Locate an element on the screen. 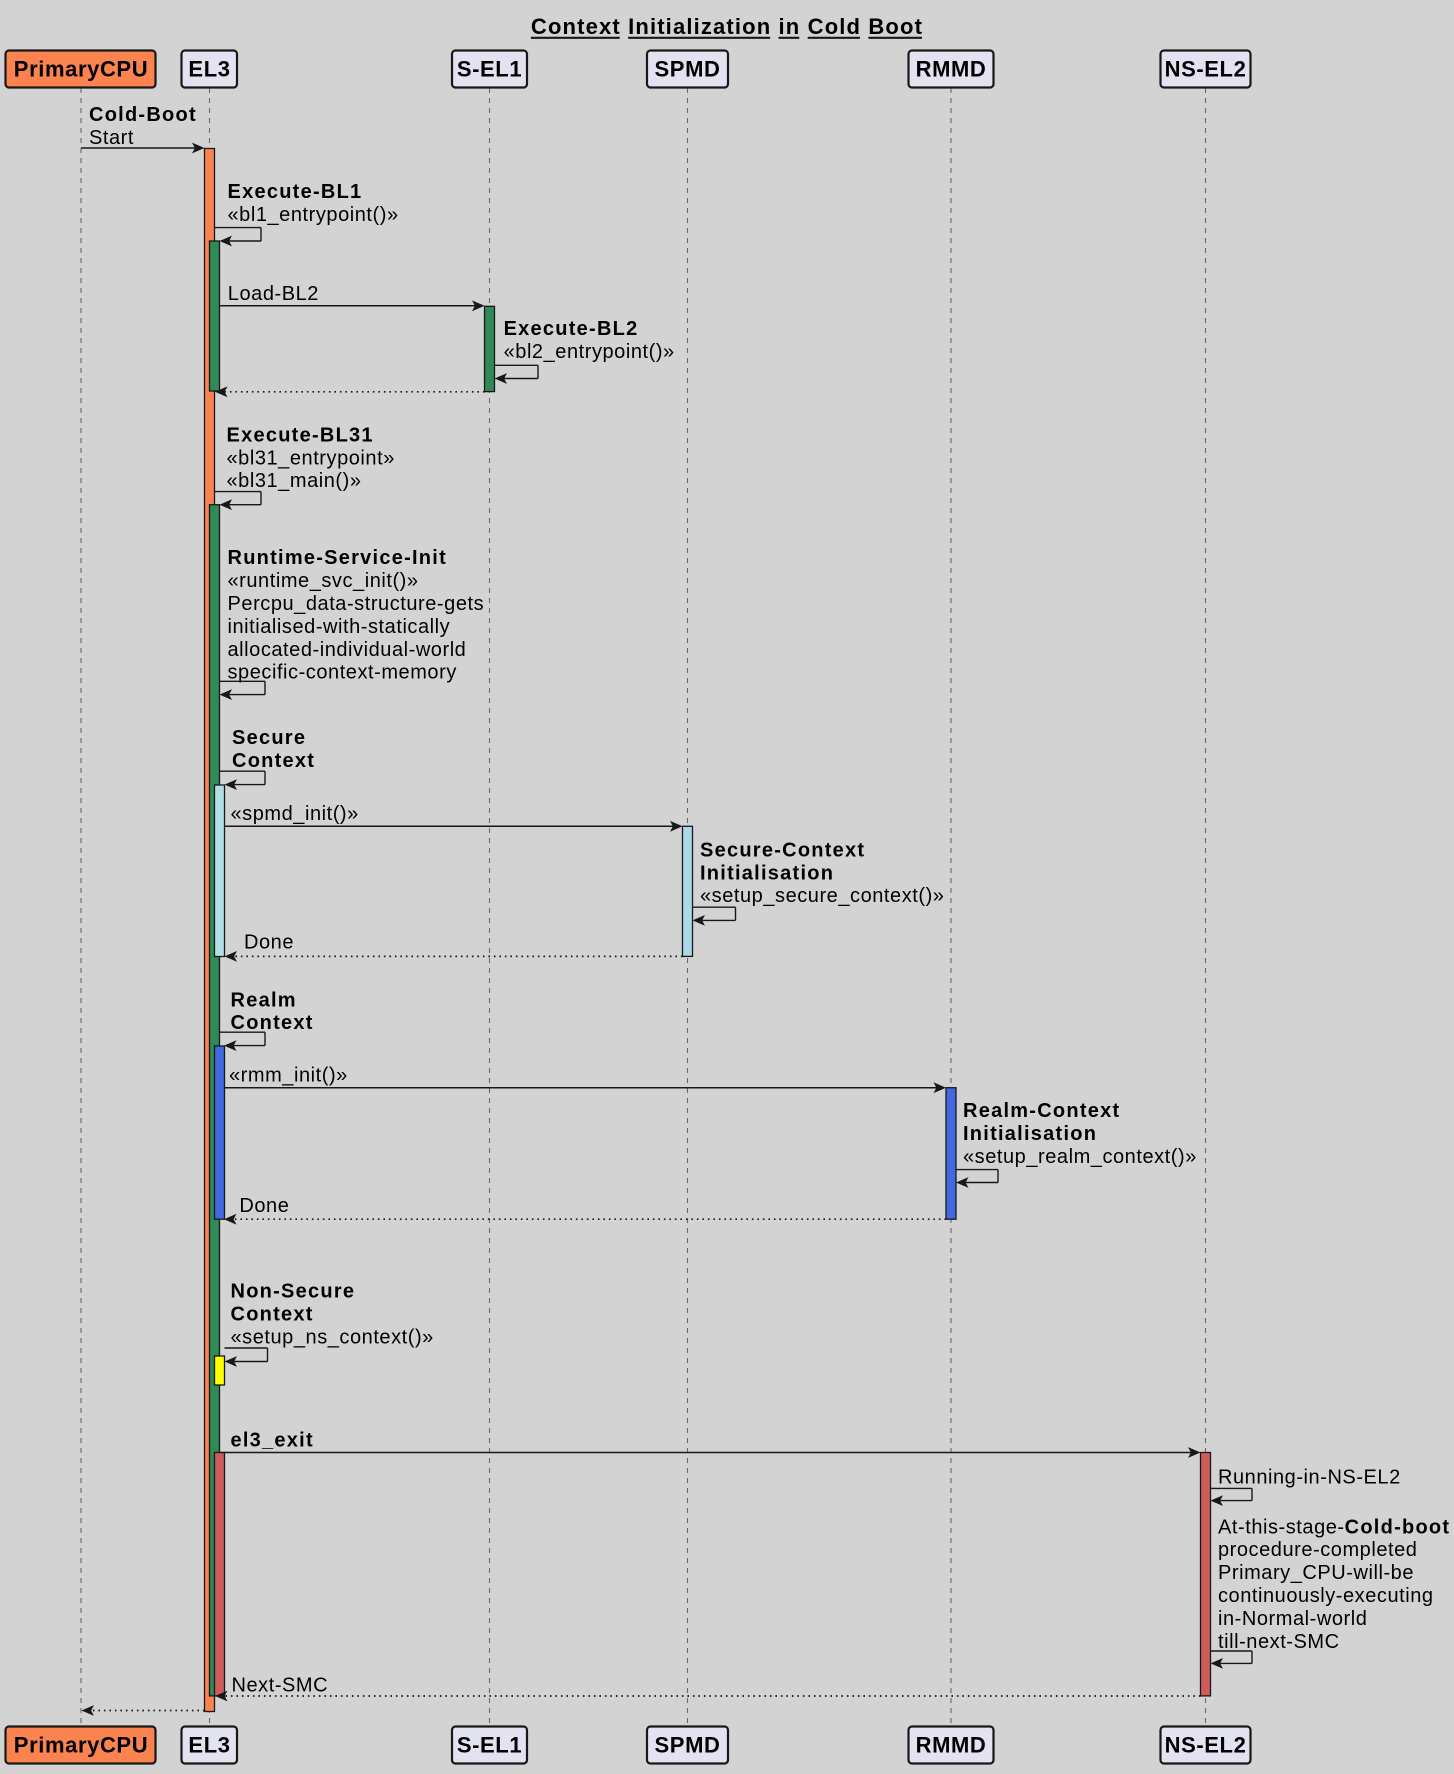 The height and width of the screenshot is (1774, 1454). svg-text: Secure is located at coordinates (269, 738).